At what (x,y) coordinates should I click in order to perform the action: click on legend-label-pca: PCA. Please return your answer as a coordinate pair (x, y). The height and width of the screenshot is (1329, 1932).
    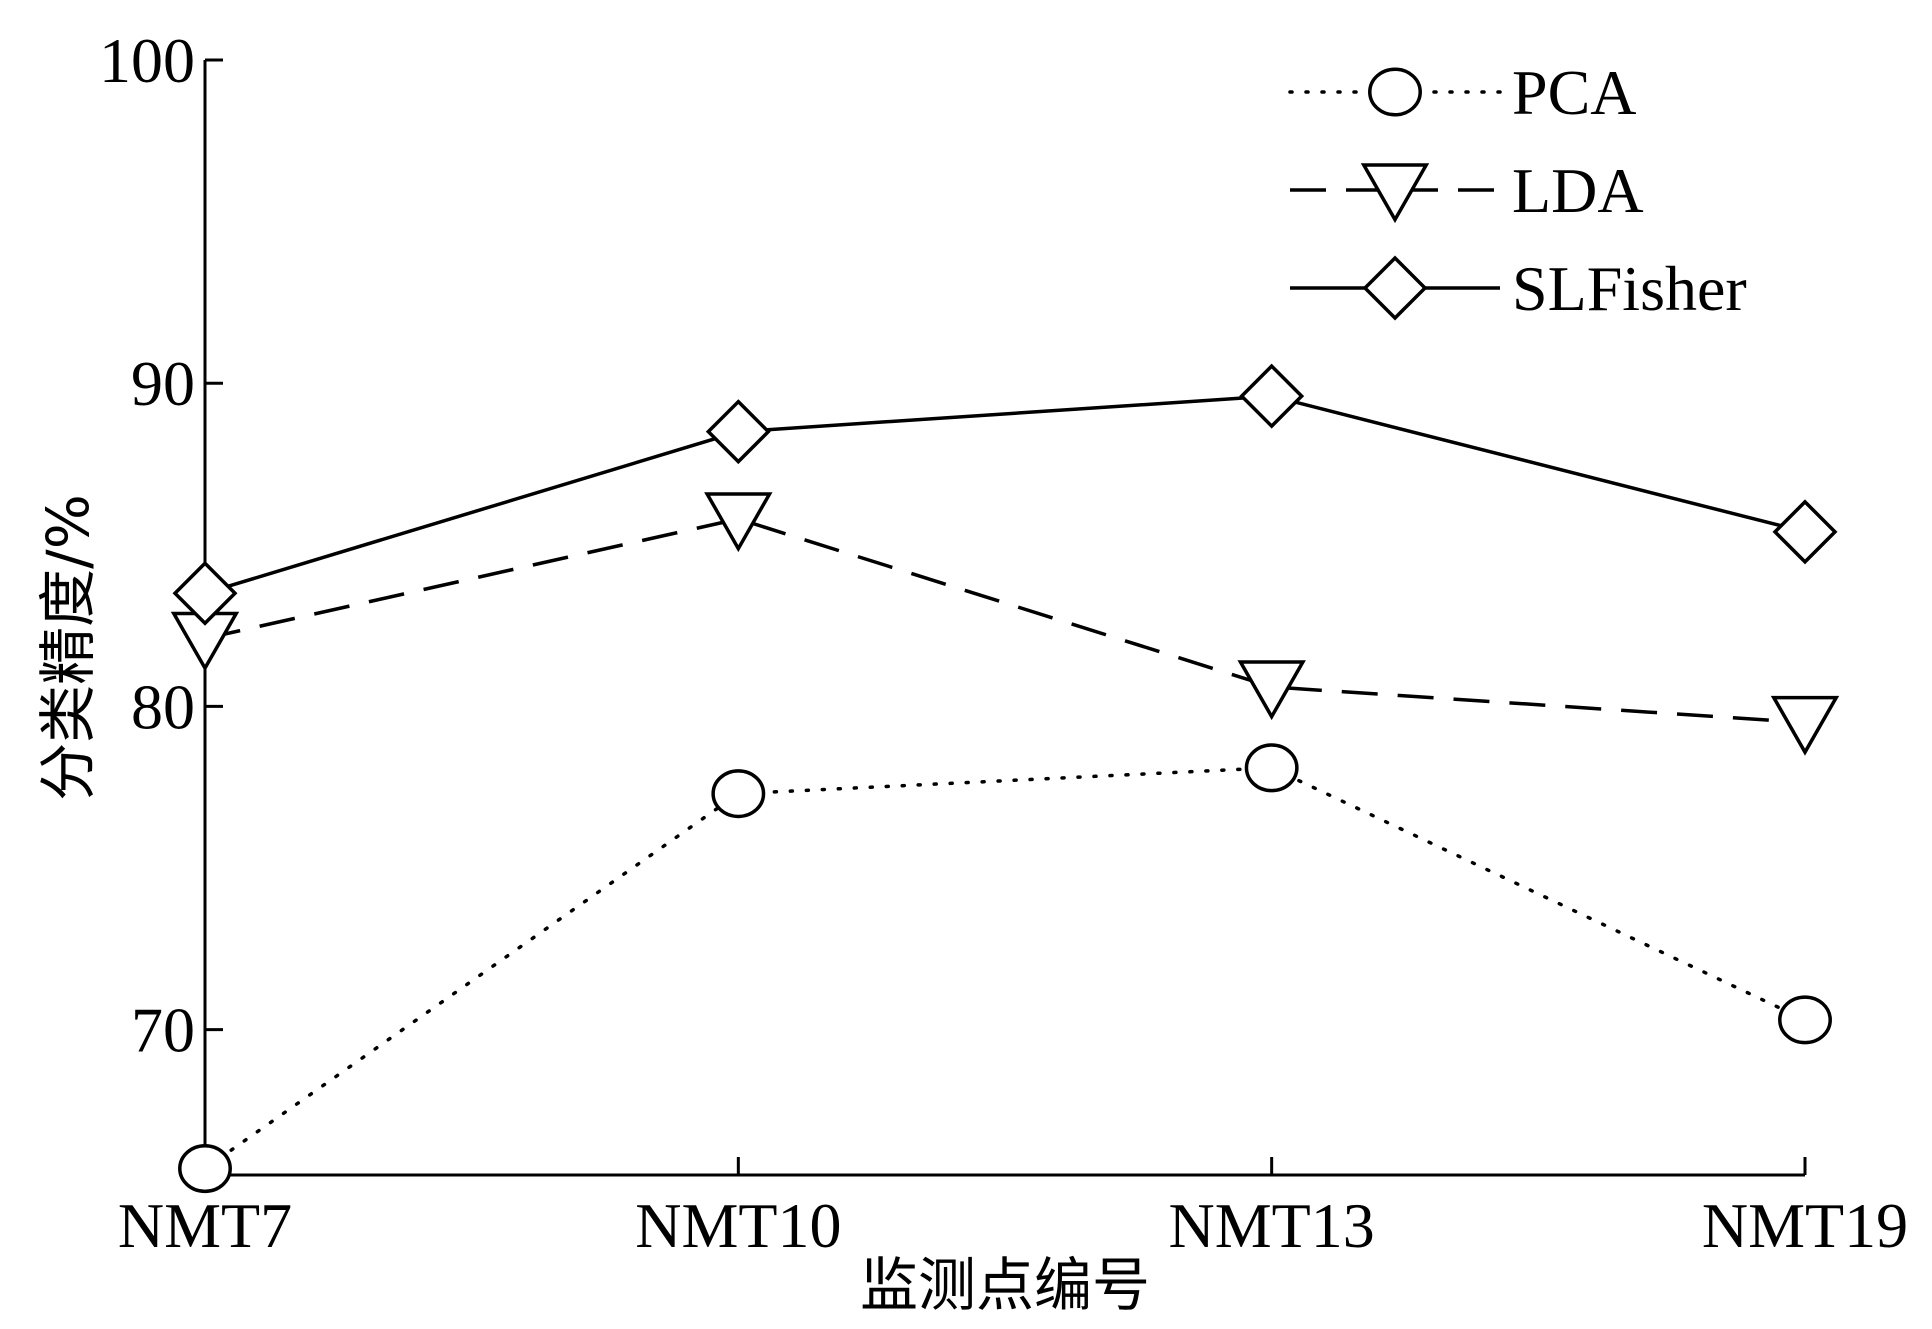
    Looking at the image, I should click on (1574, 92).